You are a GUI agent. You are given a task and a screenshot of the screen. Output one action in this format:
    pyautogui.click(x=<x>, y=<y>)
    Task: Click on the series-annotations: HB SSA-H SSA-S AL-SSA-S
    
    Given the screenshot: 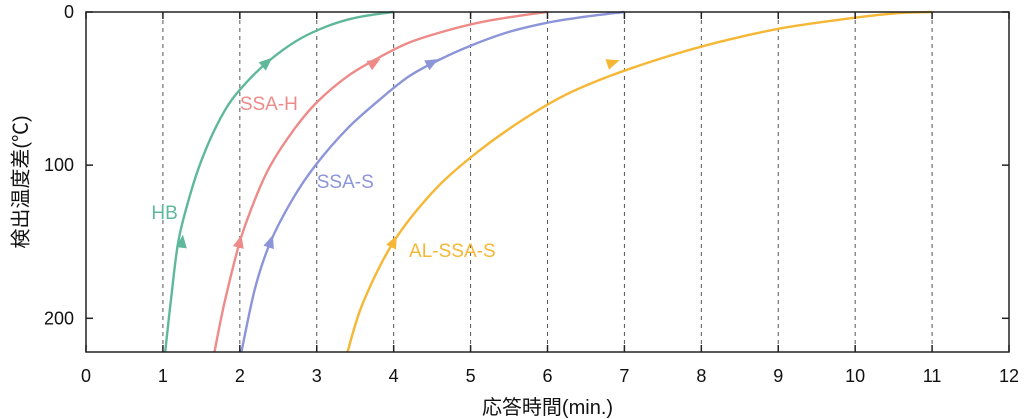 What is the action you would take?
    pyautogui.click(x=323, y=178)
    